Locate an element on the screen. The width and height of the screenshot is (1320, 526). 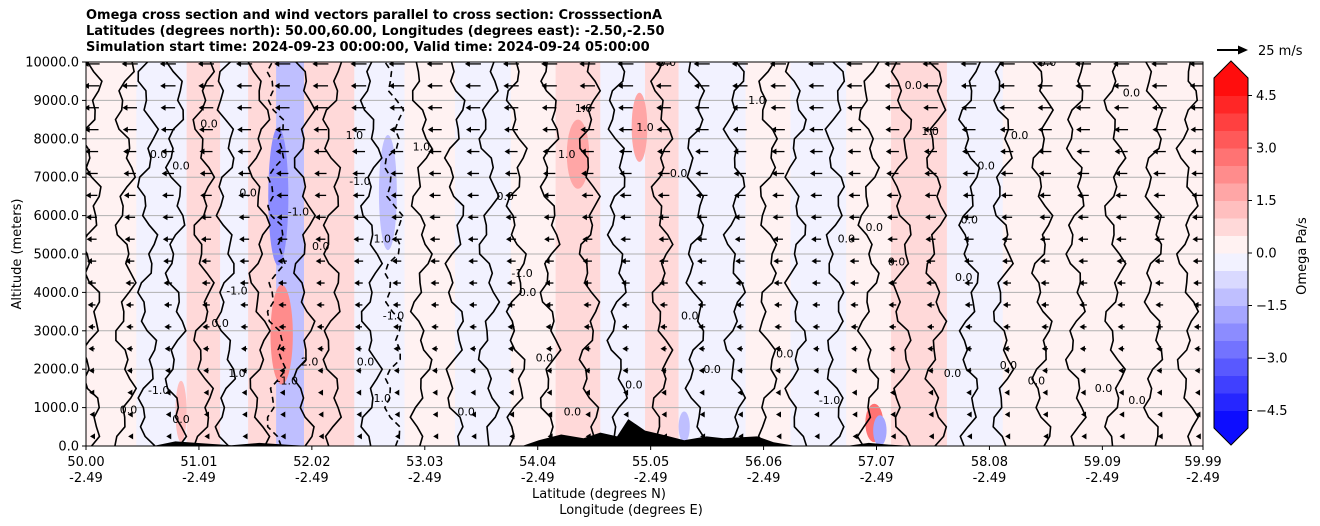
y-tick-label: 9000.0 is located at coordinates (57, 101).